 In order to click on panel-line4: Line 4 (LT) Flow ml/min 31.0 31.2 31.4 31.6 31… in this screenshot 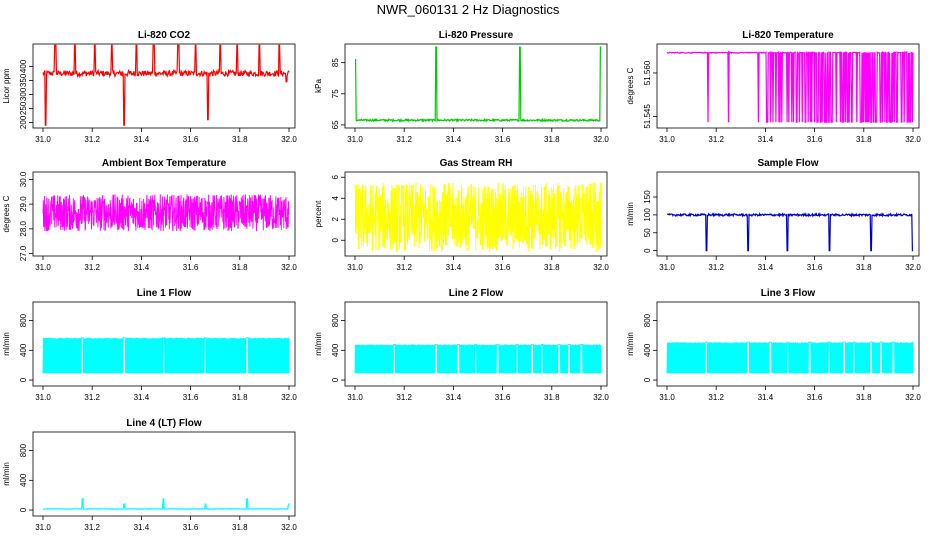, I will do `click(149, 475)`.